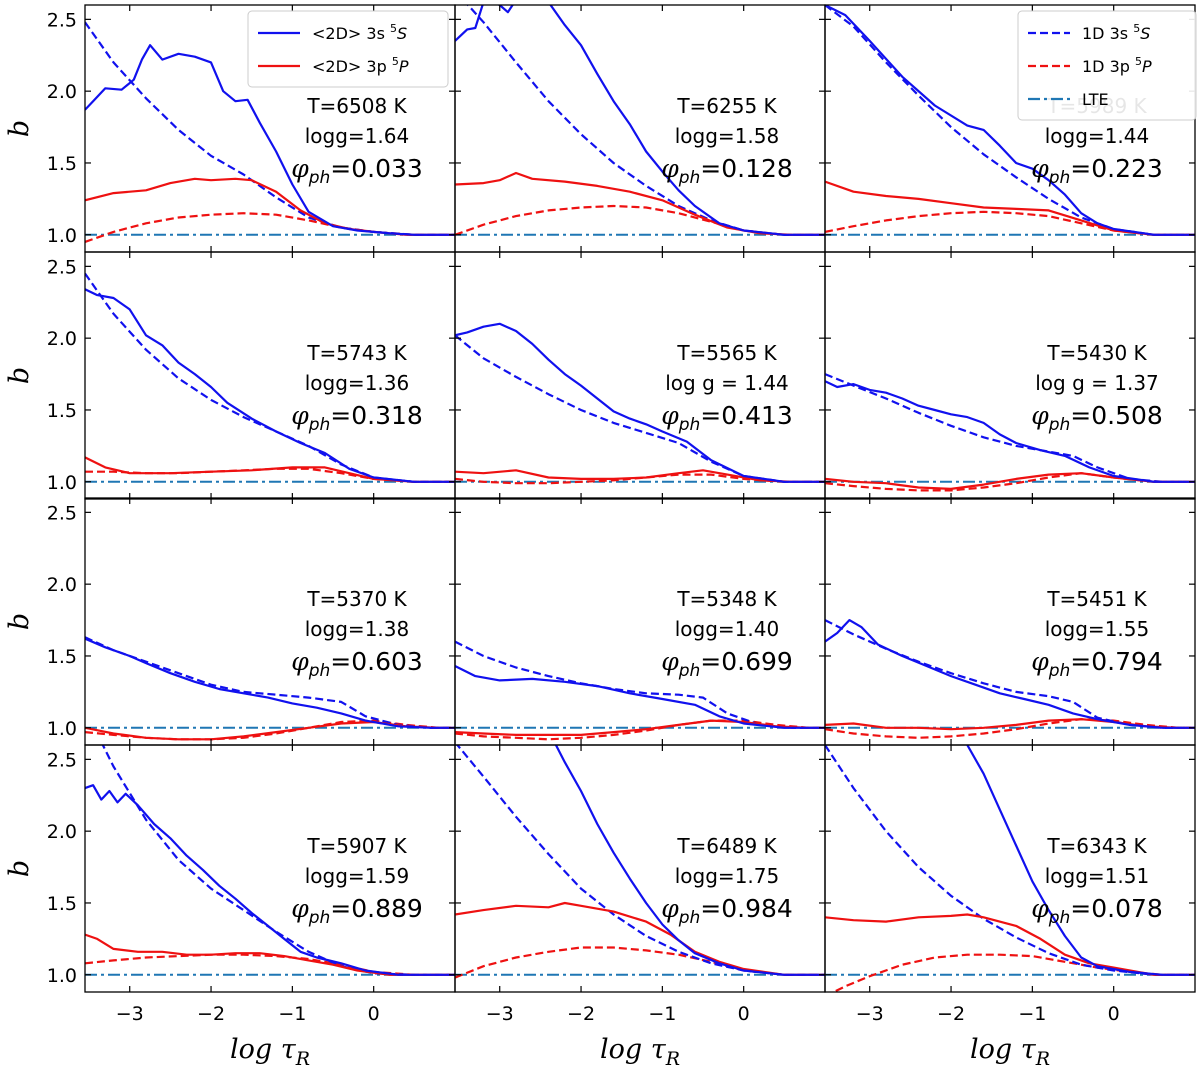  What do you see at coordinates (270, 688) in the screenshot?
I see `panel-7-curves` at bounding box center [270, 688].